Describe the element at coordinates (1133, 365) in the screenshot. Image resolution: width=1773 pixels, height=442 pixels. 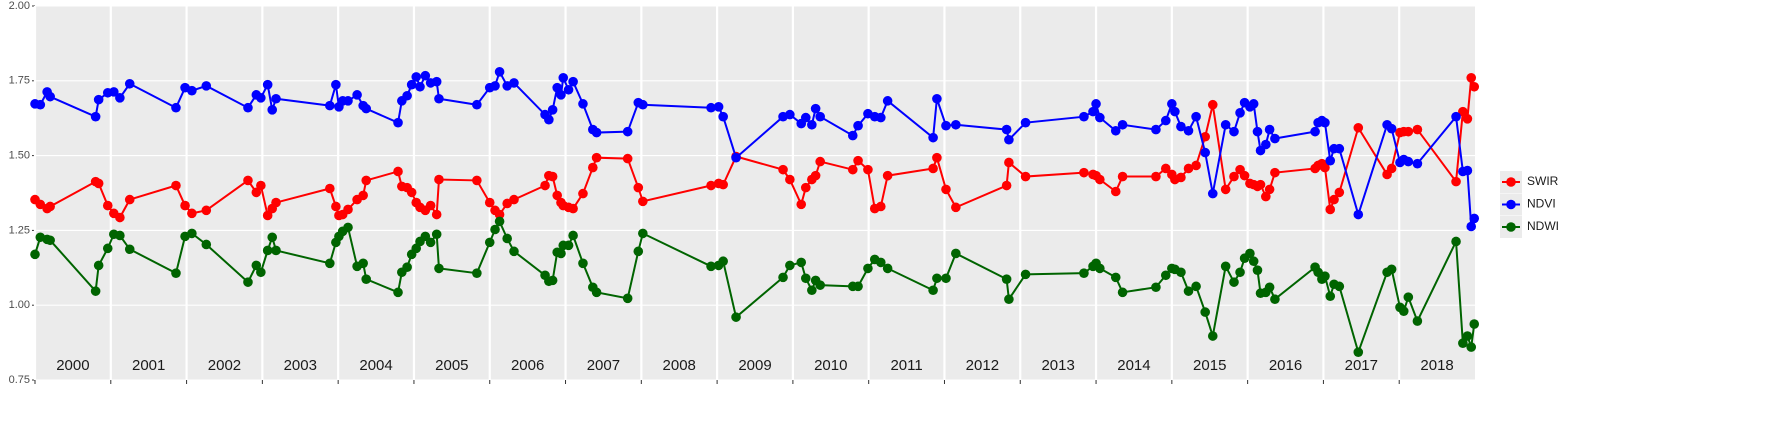
I see `year-label: 2014` at that location.